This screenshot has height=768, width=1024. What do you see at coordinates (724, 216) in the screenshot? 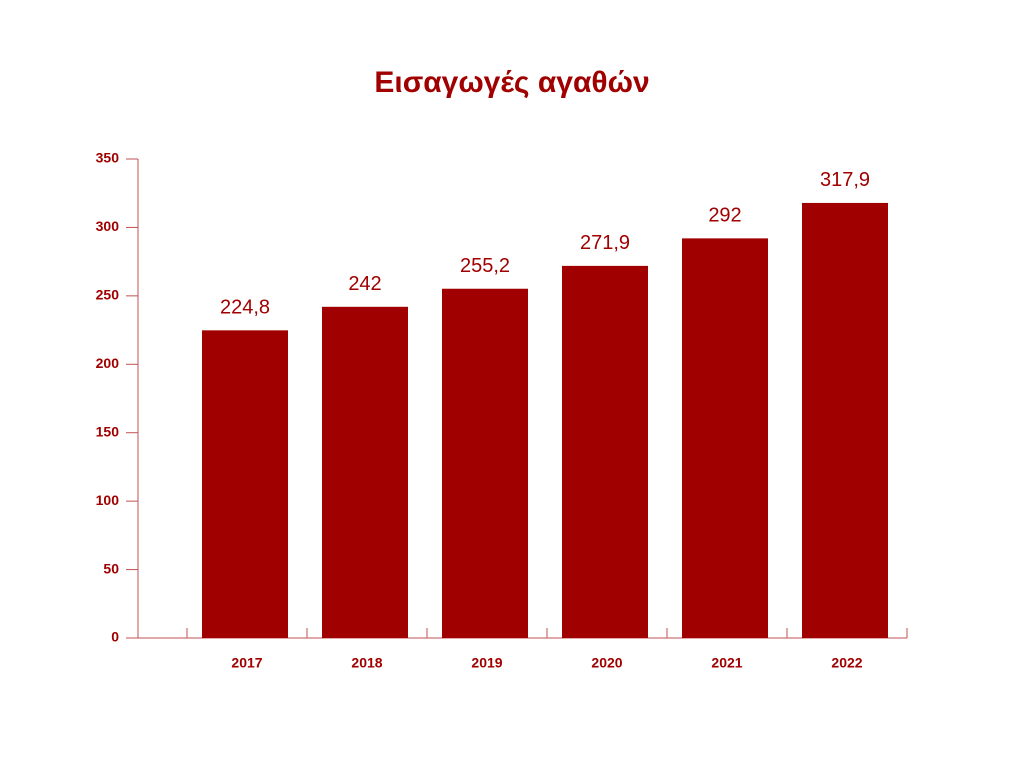
I see `value-label: 292` at bounding box center [724, 216].